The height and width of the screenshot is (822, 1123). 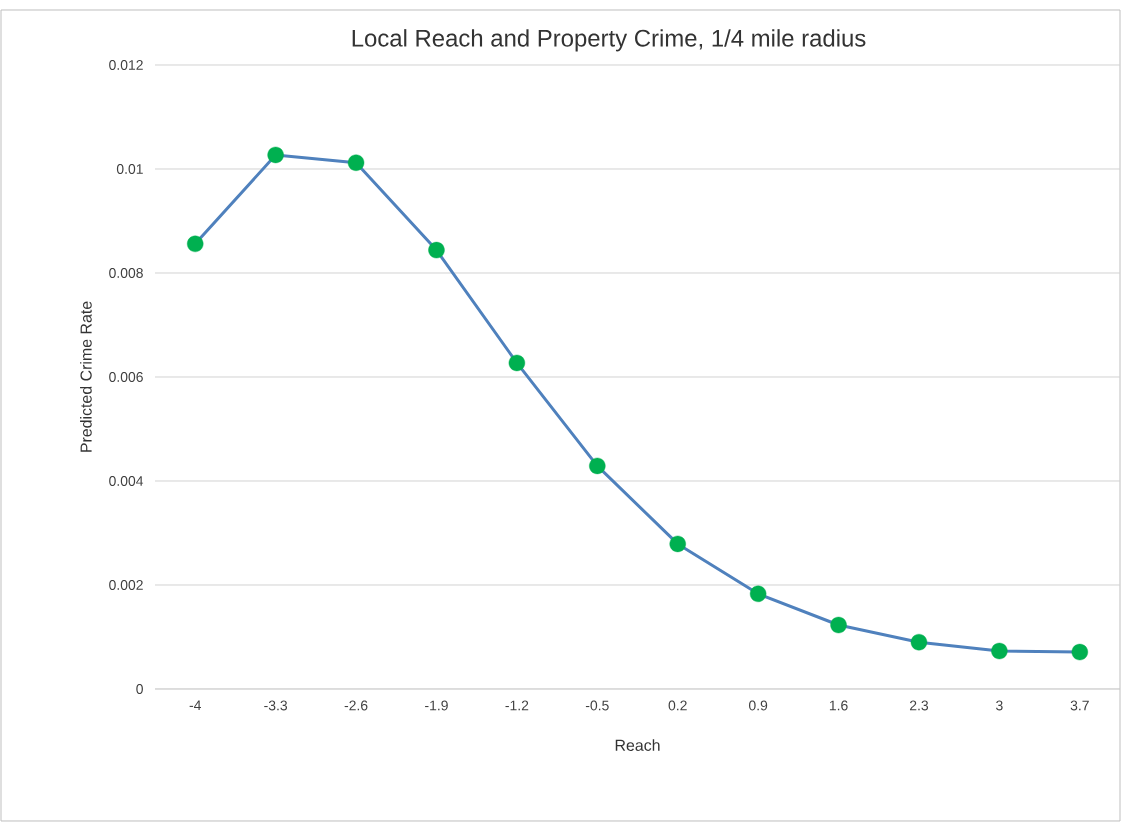 I want to click on x-tick-label: 2.3, so click(x=919, y=705).